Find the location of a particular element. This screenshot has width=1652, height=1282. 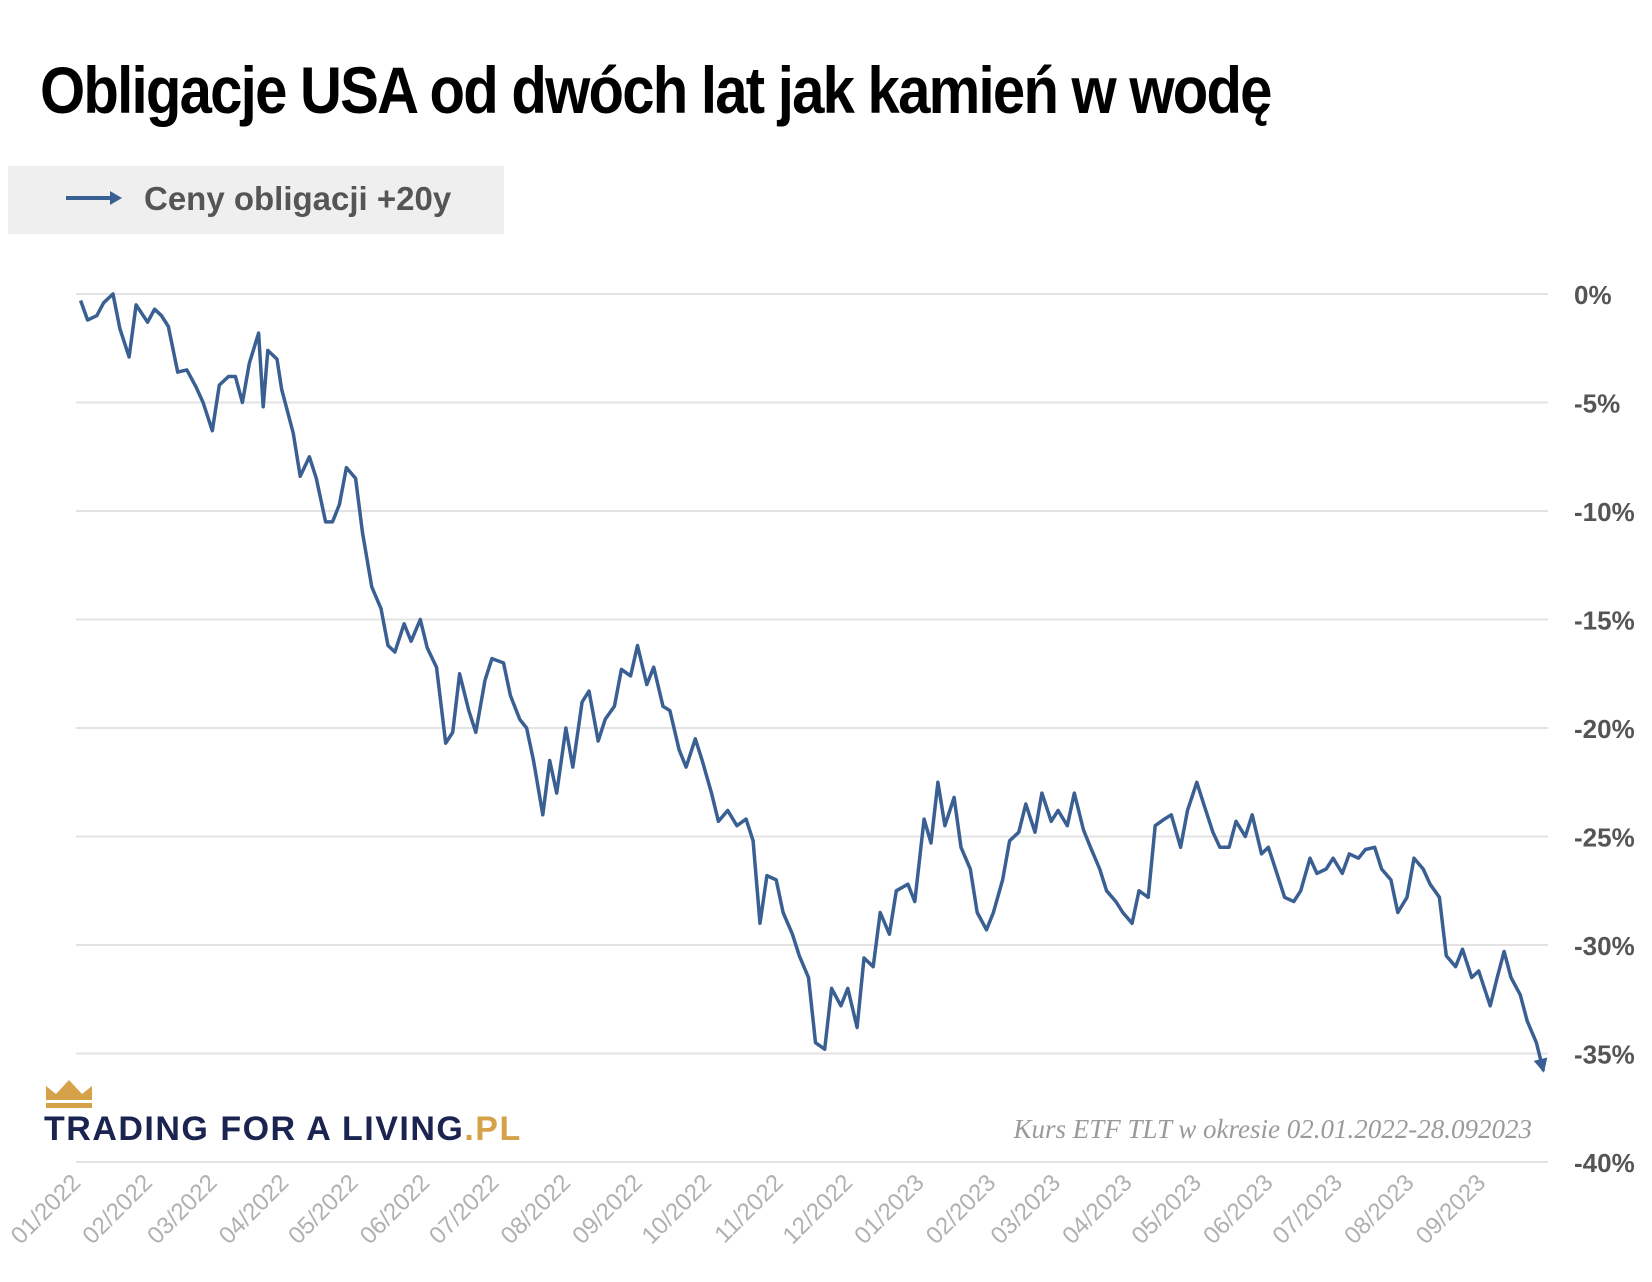

y-tick-label: 0% is located at coordinates (1593, 295).